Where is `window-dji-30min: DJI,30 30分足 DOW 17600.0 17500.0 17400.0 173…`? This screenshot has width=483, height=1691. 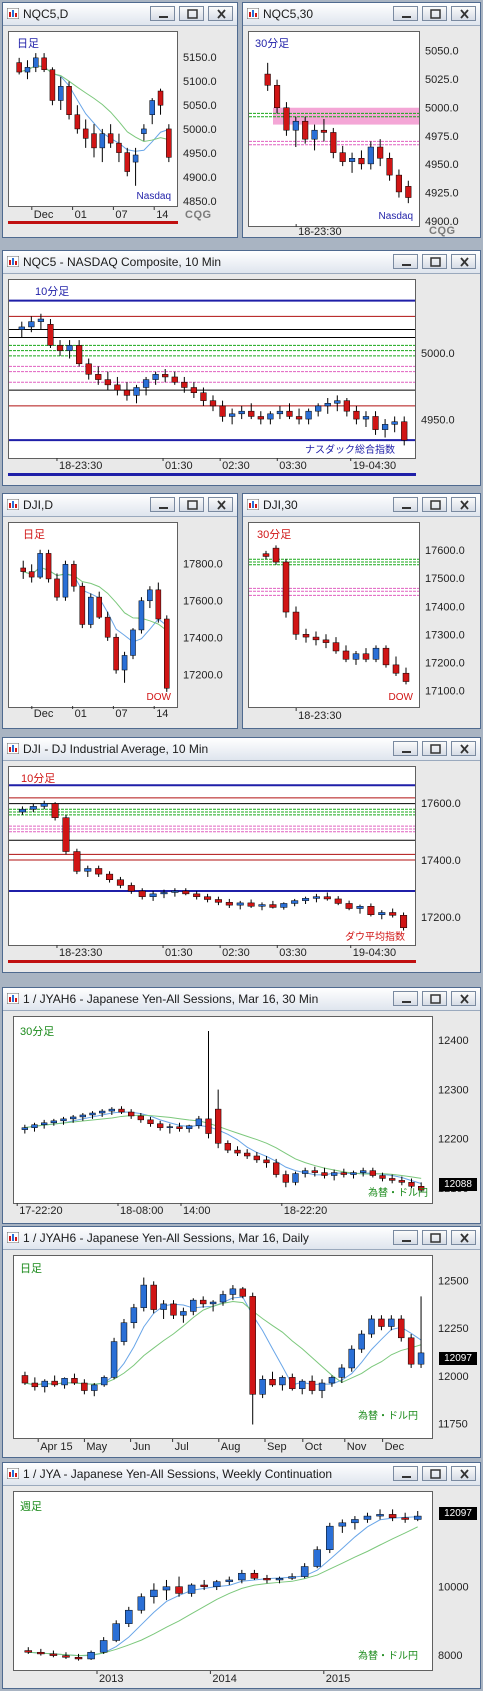
window-dji-30min: DJI,30 30分足 DOW 17600.0 17500.0 17400.0 173… is located at coordinates (361, 611).